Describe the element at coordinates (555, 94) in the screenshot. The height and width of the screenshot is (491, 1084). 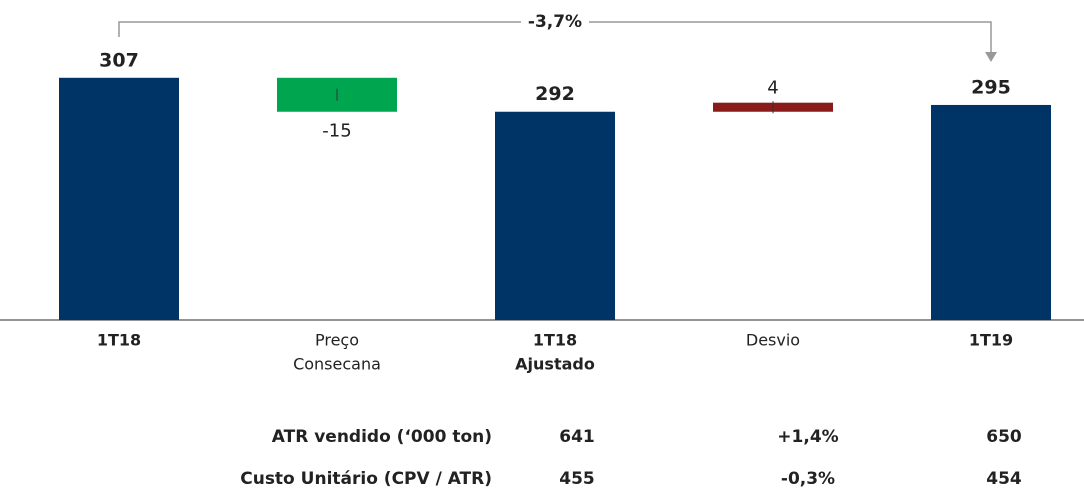
I see `value-label: 292` at that location.